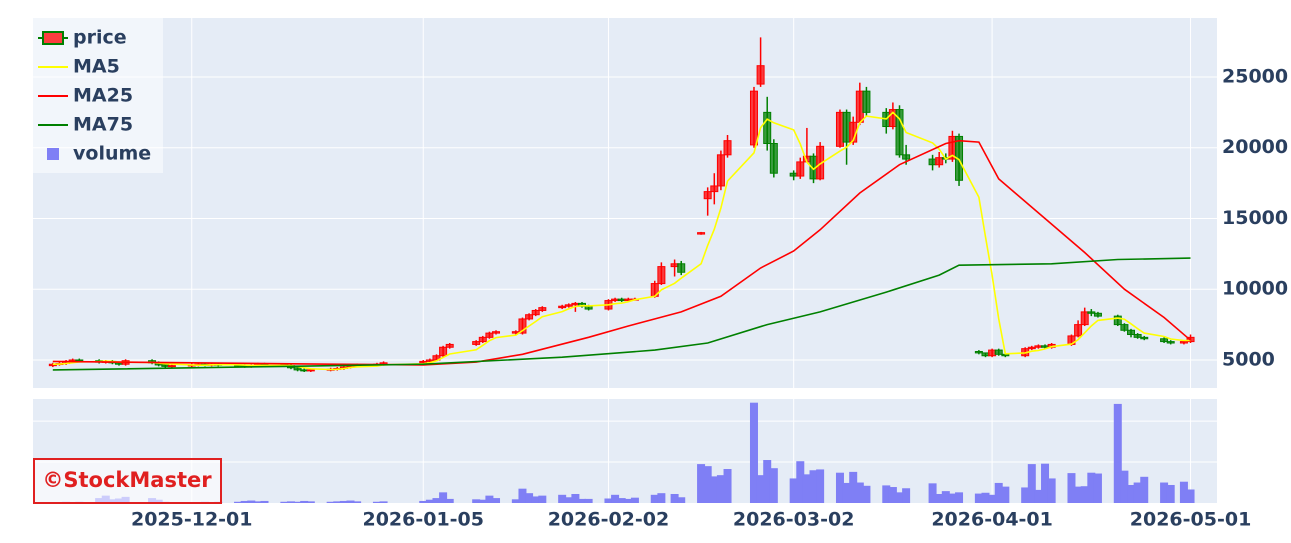 The width and height of the screenshot is (1291, 543). Describe the element at coordinates (992, 520) in the screenshot. I see `x-tick-label: 2026-04-01` at that location.